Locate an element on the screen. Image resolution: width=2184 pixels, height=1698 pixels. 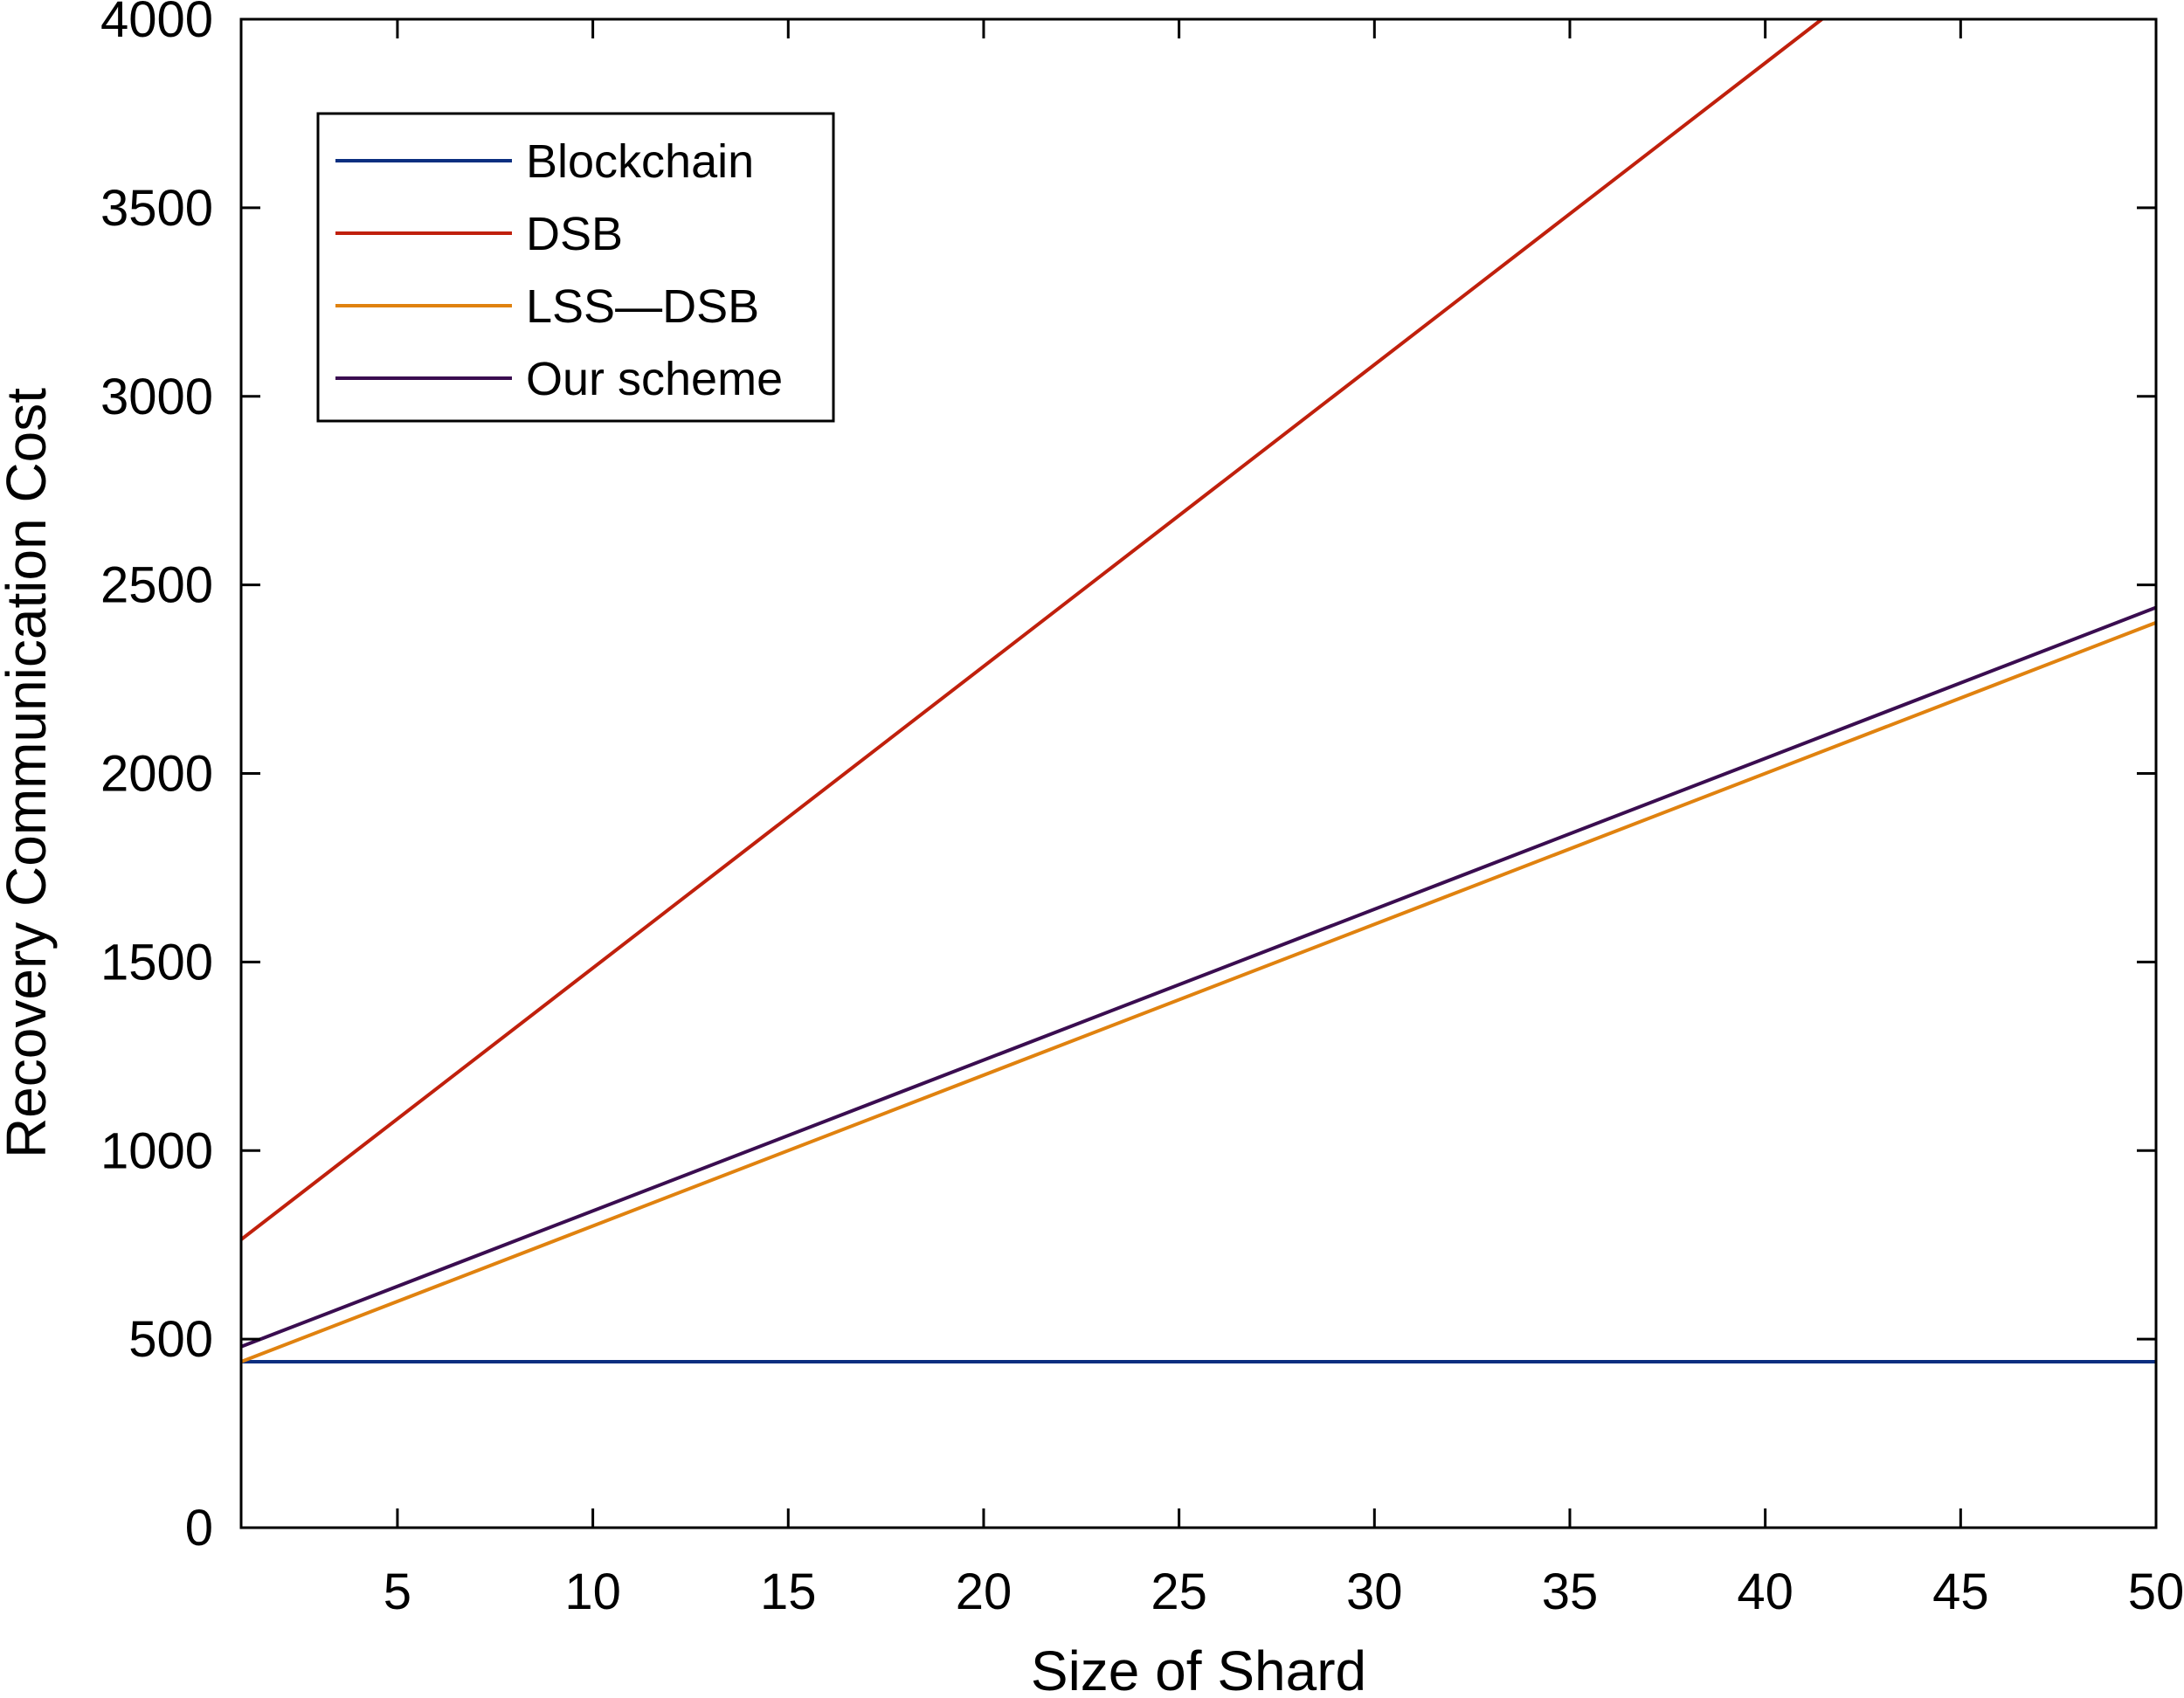
x-tick-label: 20 is located at coordinates (984, 1591).